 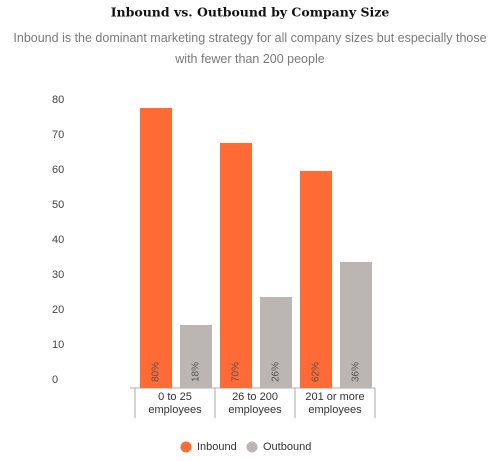 What do you see at coordinates (58, 345) in the screenshot?
I see `y-tick-label: 10` at bounding box center [58, 345].